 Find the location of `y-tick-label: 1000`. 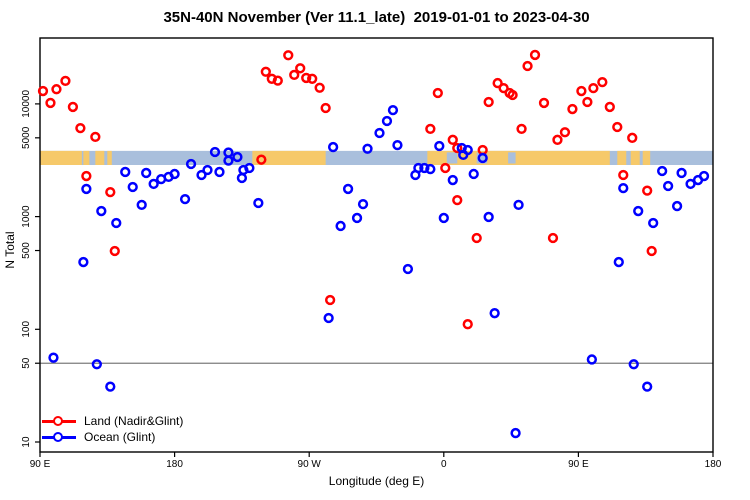

y-tick-label: 1000 is located at coordinates (26, 216).